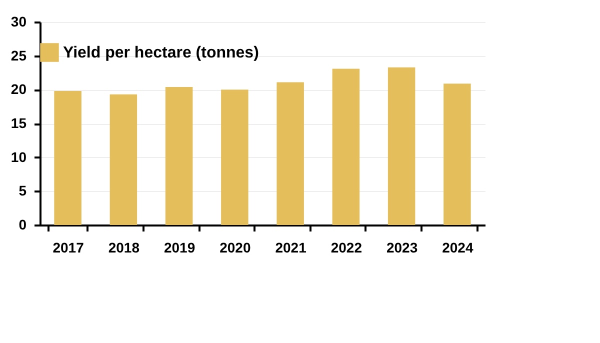  I want to click on x-tick-label: 2023, so click(402, 248).